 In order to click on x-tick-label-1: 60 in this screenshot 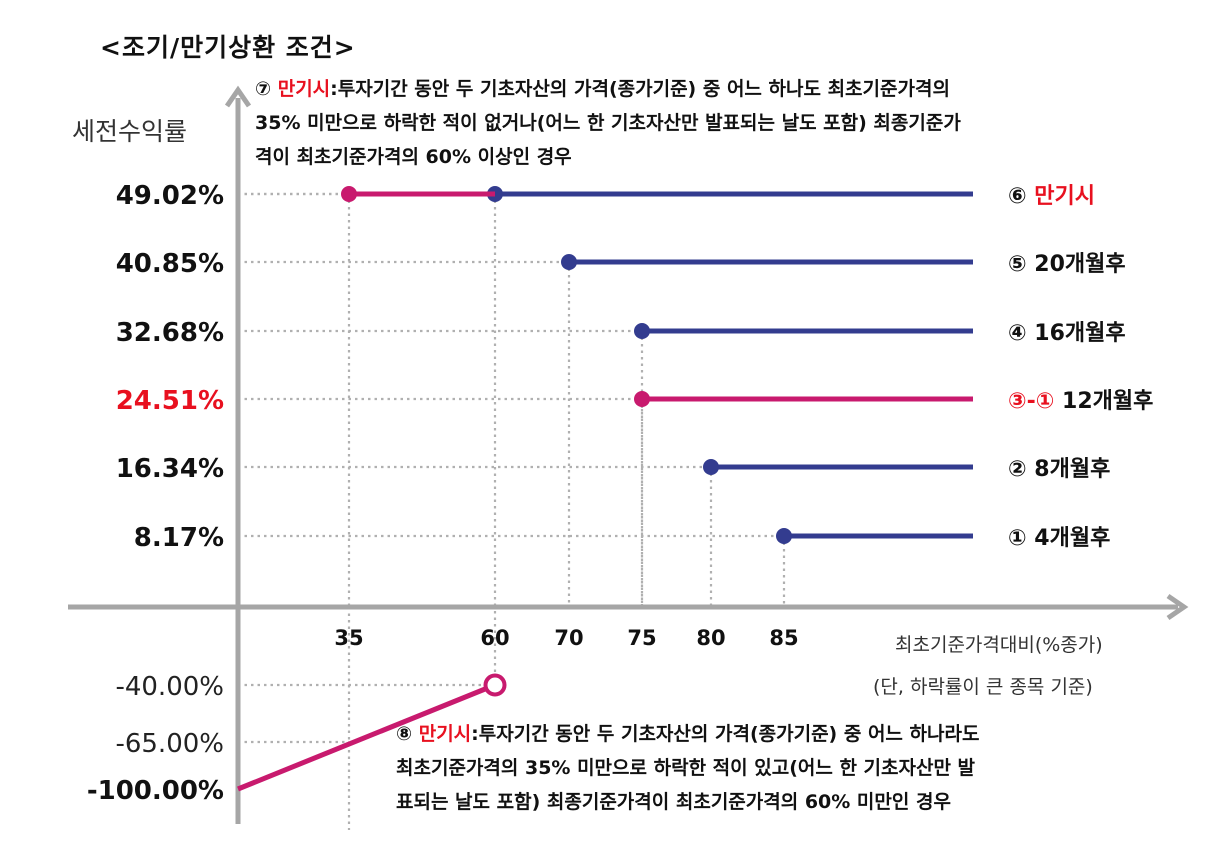, I will do `click(494, 638)`.